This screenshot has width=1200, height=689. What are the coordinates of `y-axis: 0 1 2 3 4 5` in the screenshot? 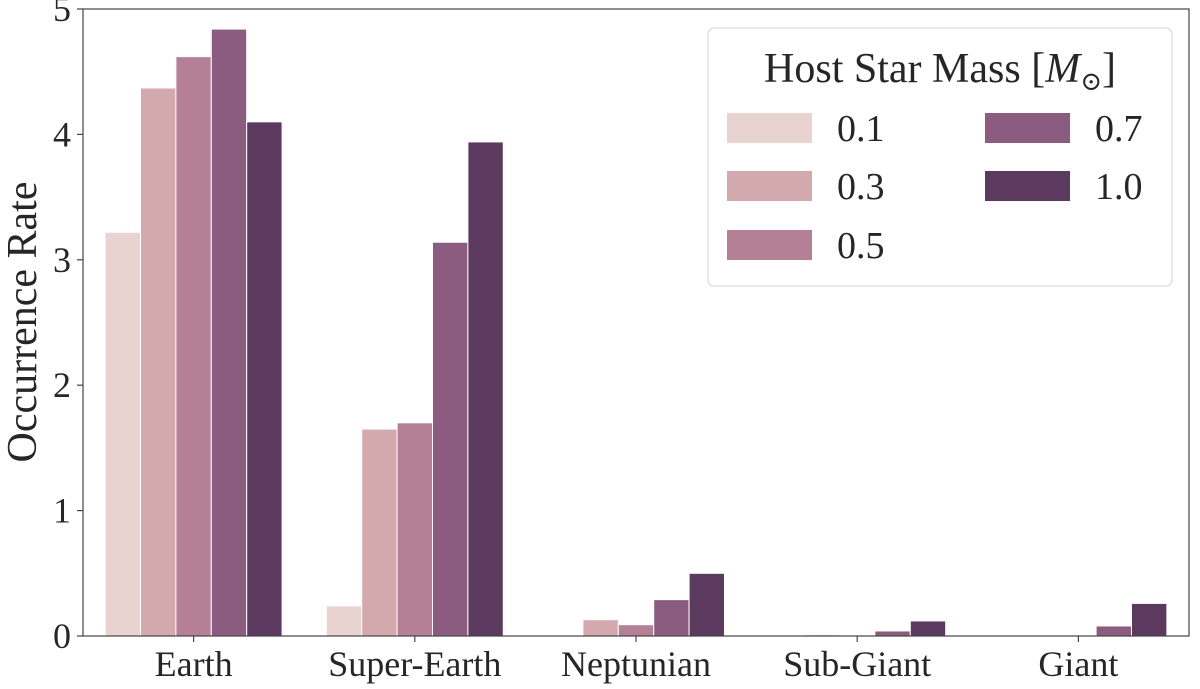 It's located at (68, 328).